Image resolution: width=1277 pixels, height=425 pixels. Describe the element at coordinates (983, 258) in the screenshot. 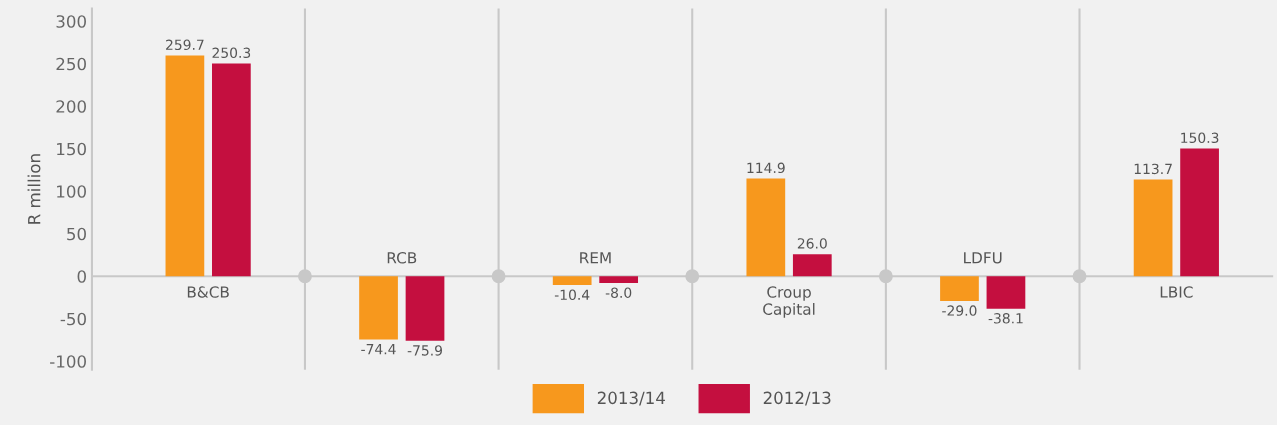

I see `x-tick-label: LDFU` at that location.